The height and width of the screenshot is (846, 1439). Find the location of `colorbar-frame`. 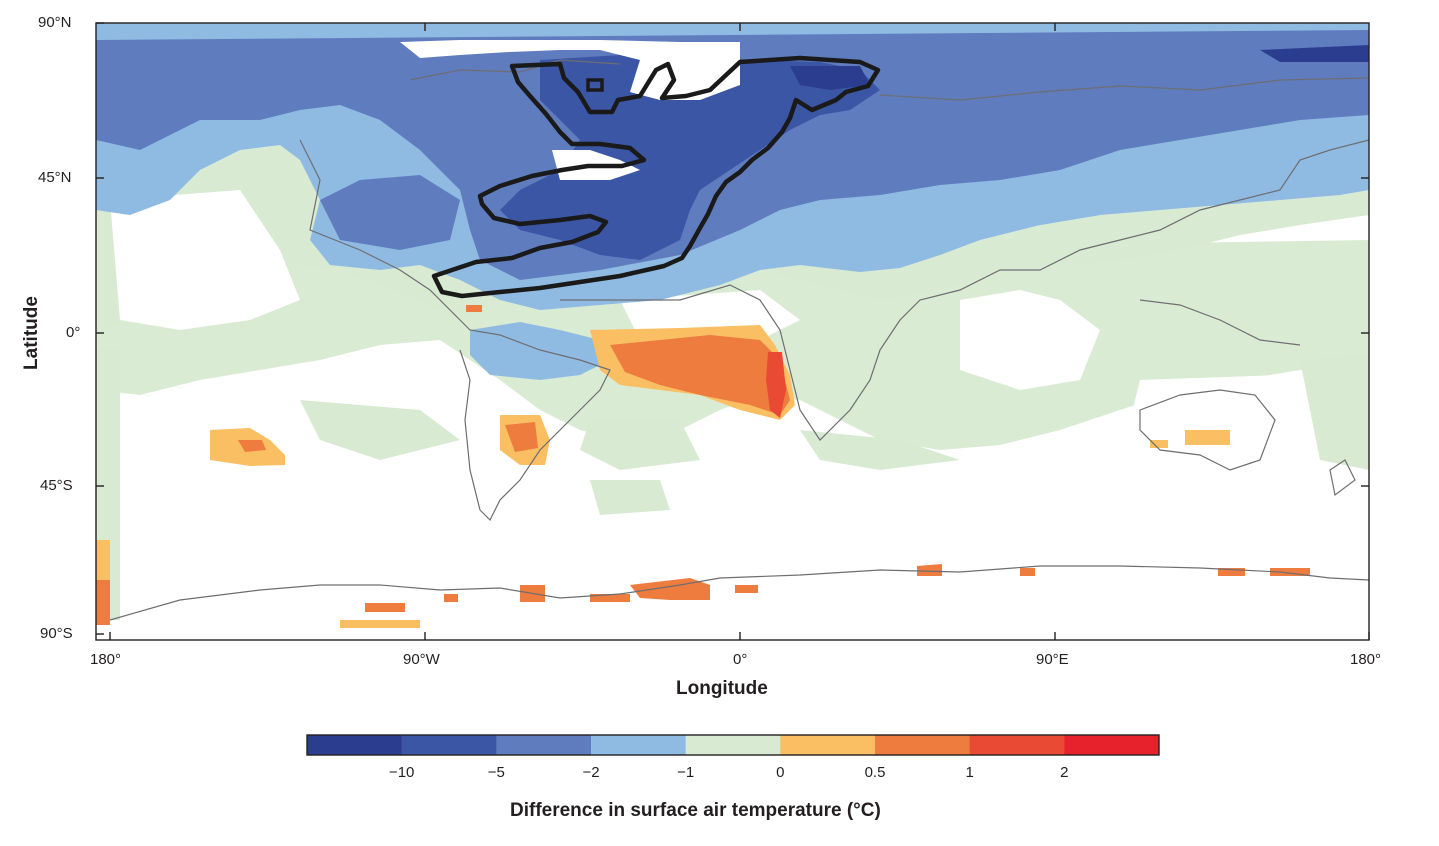

colorbar-frame is located at coordinates (733, 745).